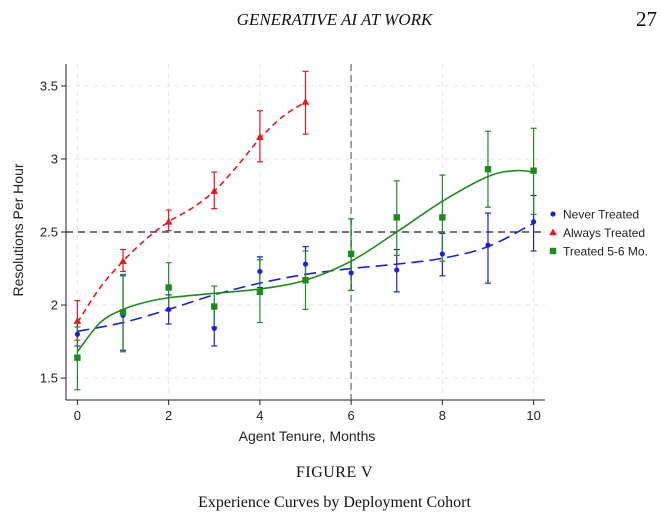 The height and width of the screenshot is (521, 669). What do you see at coordinates (334, 19) in the screenshot?
I see `running-head: GENERATIVE AI AT WORK` at bounding box center [334, 19].